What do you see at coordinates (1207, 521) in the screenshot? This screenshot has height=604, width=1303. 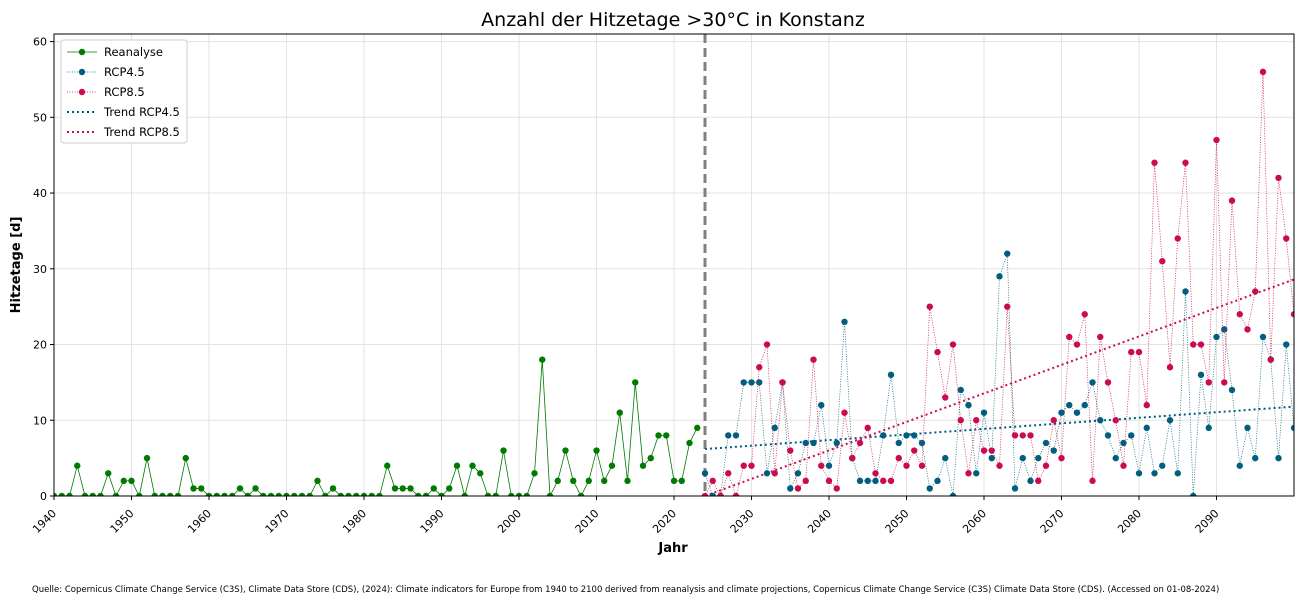 I see `x-tick-label: 2090` at bounding box center [1207, 521].